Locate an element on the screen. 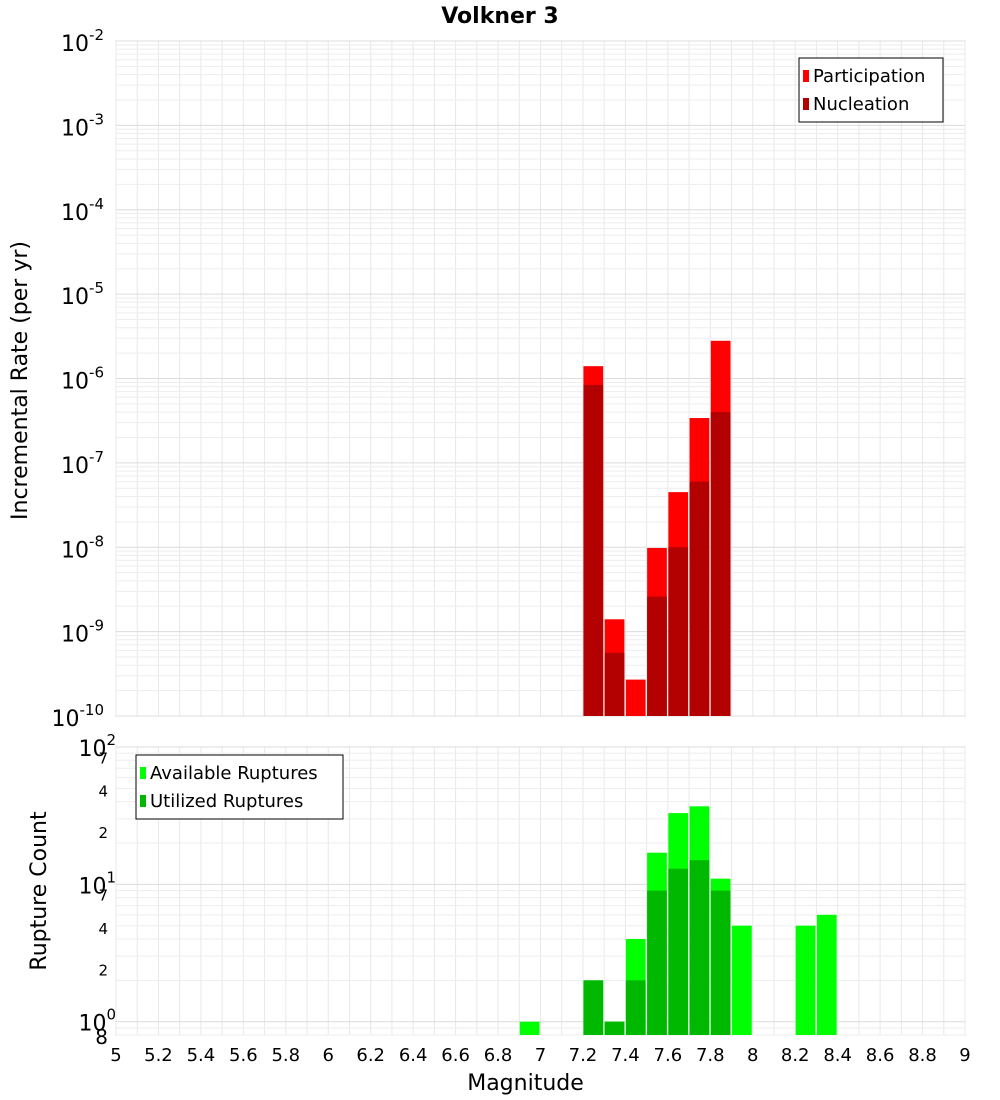 Image resolution: width=1000 pixels, height=1100 pixels. magnitude-x-tick-label: 6.2 is located at coordinates (370, 1055).